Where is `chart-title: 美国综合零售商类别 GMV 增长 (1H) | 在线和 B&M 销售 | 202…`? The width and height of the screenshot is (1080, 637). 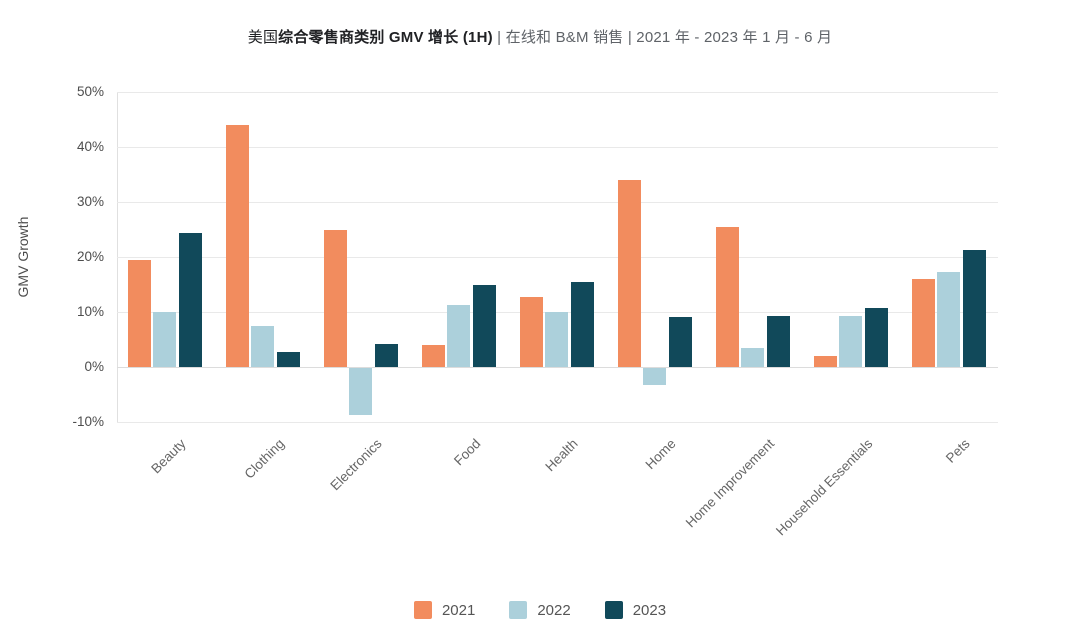
chart-title: 美国综合零售商类别 GMV 增长 (1H) | 在线和 B&M 销售 | 202… is located at coordinates (540, 36).